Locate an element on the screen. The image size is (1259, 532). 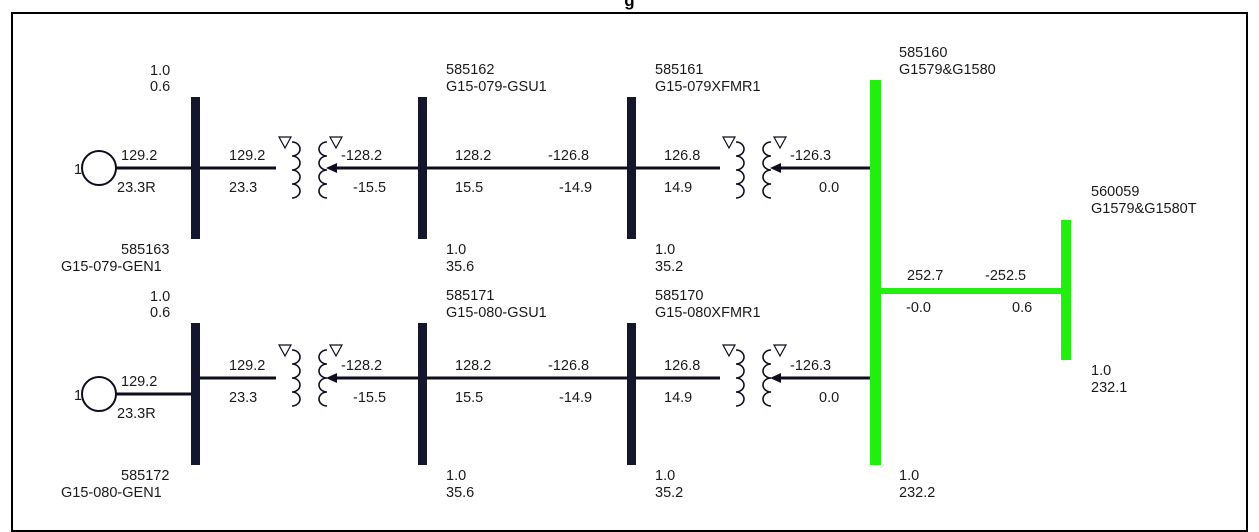
bus-585163-vpu: 1.0 is located at coordinates (160, 71).